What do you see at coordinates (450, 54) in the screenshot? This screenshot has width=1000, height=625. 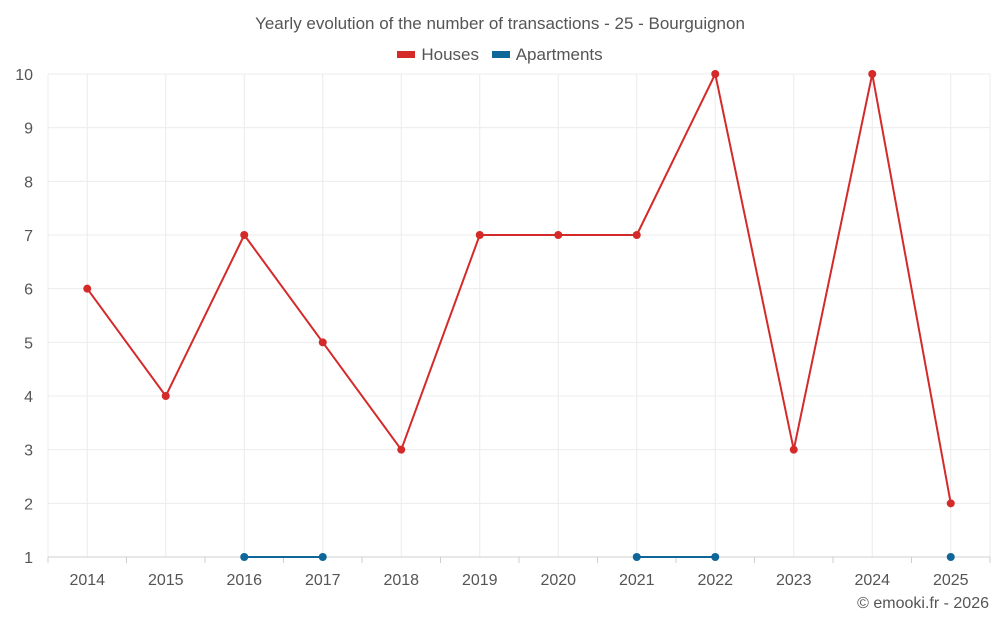 I see `legend-label-houses: Houses` at bounding box center [450, 54].